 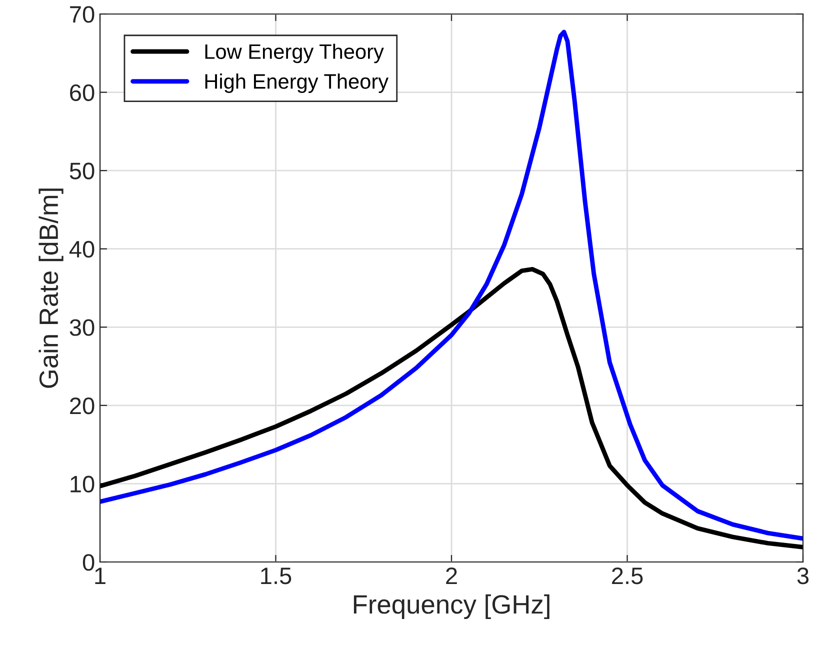 I want to click on x-tick-label: 1.5, so click(x=276, y=576).